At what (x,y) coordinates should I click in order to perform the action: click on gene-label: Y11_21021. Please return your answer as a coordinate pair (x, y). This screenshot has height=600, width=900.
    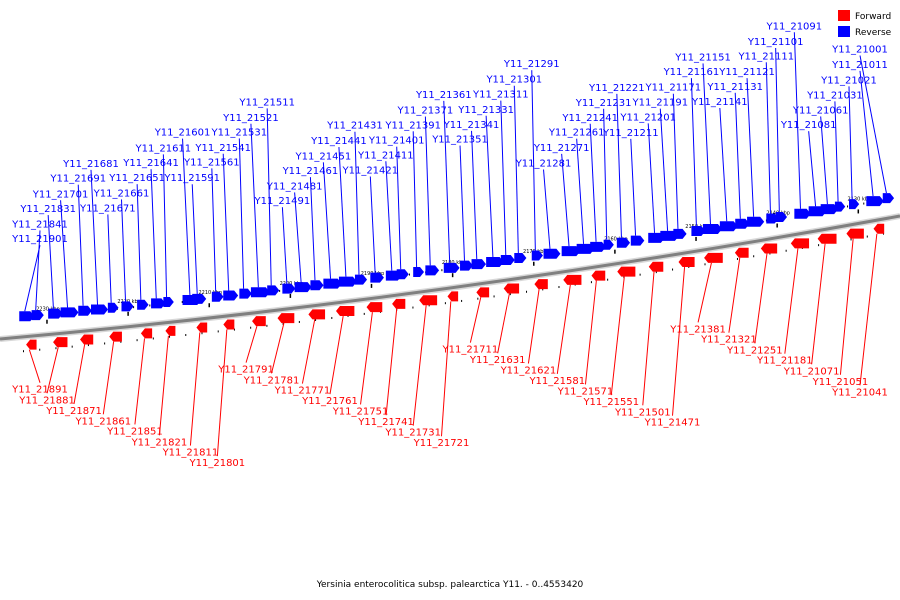
    Looking at the image, I should click on (848, 80).